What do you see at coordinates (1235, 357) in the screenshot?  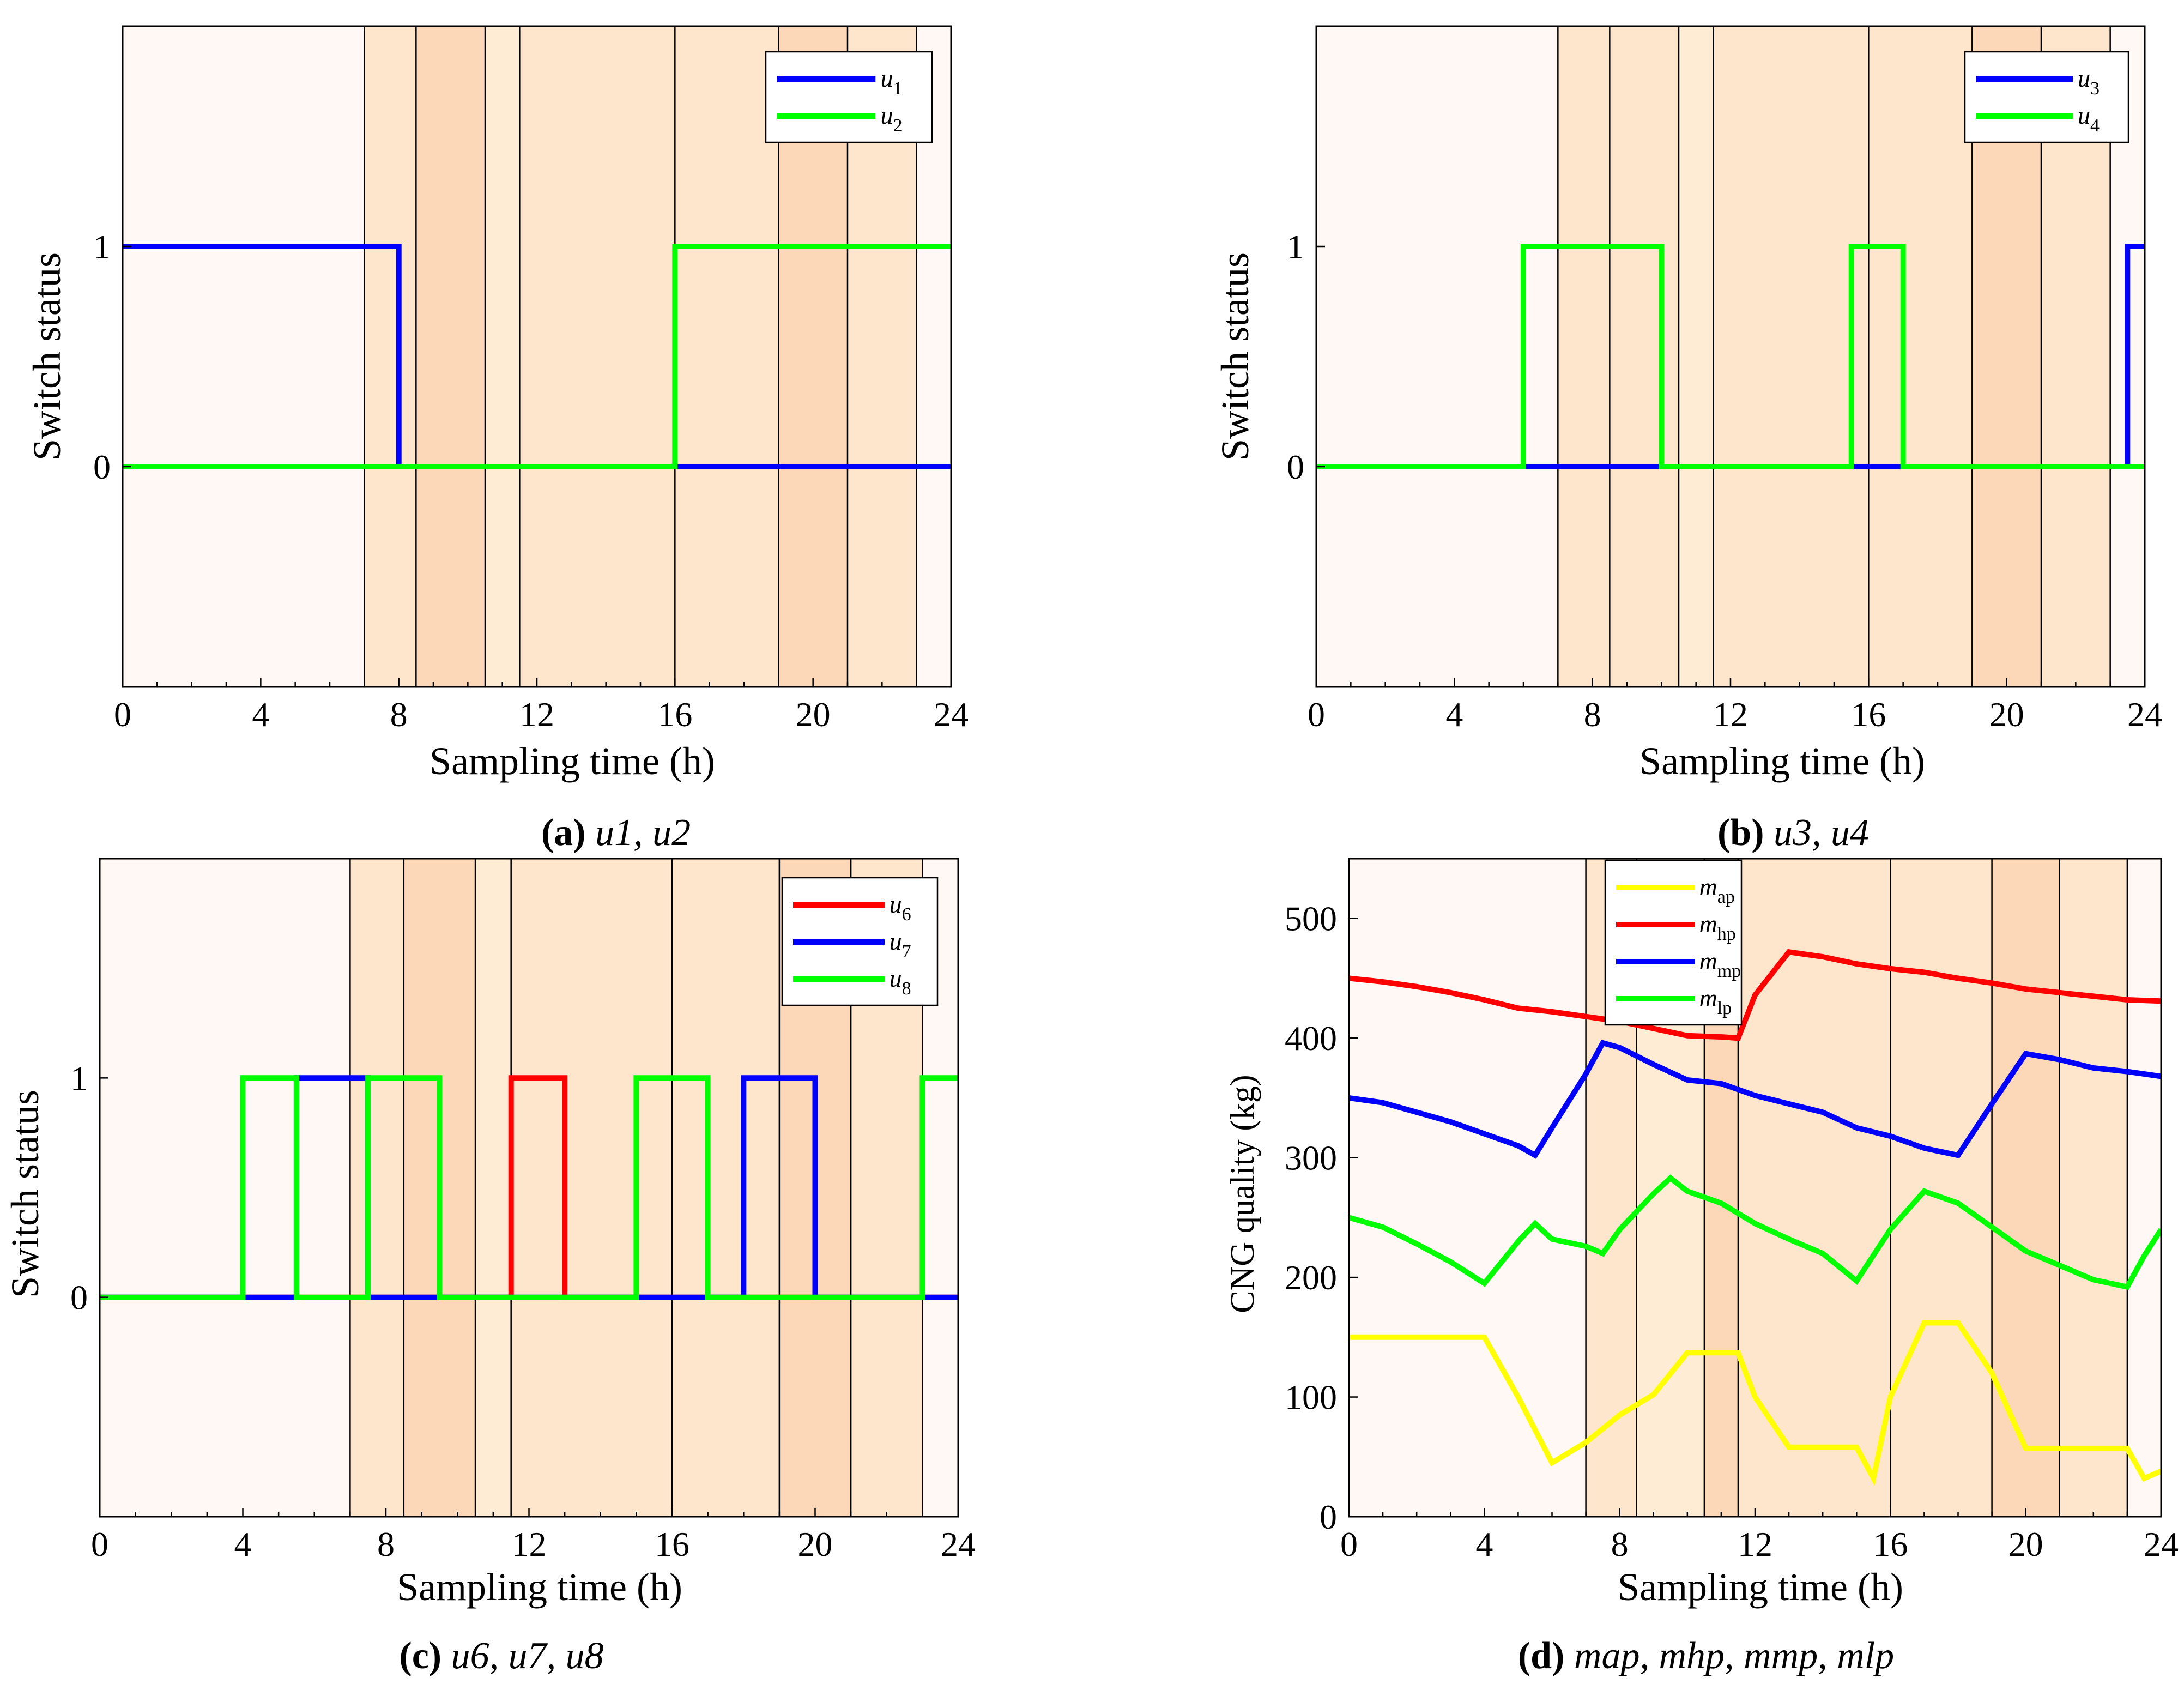 I see `panel-b-ylabel: Switch status` at bounding box center [1235, 357].